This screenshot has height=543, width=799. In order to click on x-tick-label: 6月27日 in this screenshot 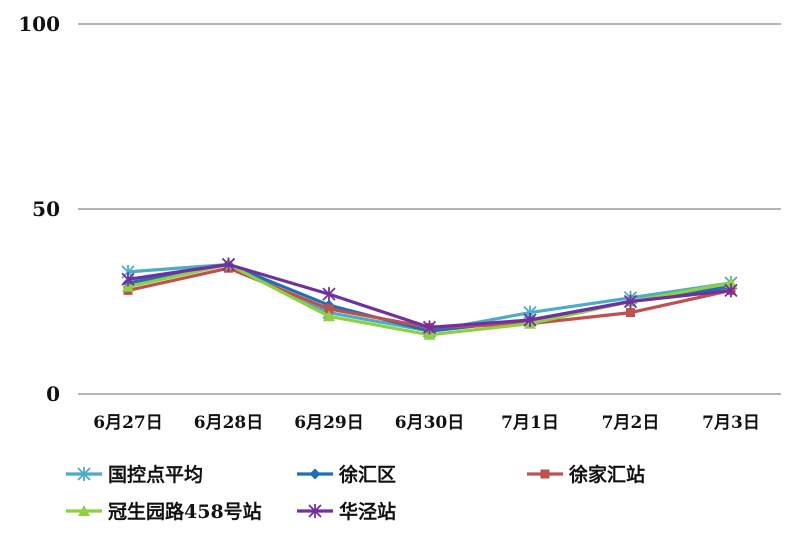, I will do `click(128, 423)`.